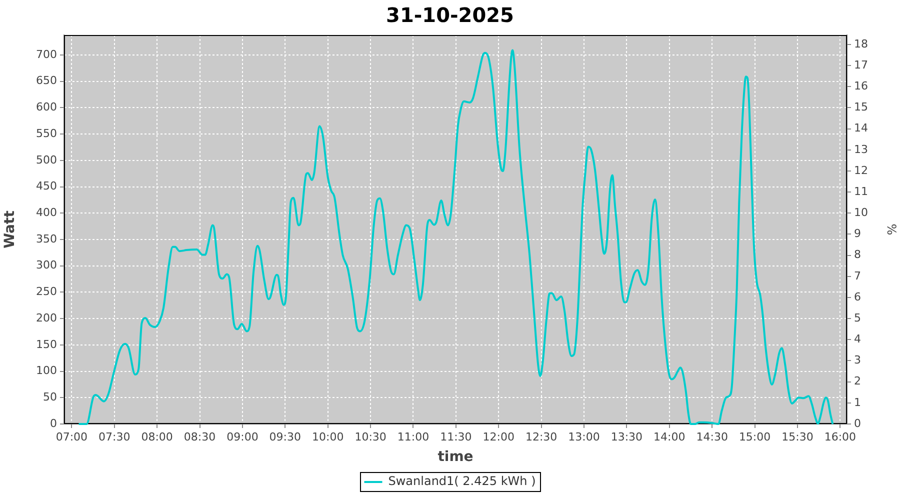  I want to click on x-tick-label: 15:00, so click(754, 437).